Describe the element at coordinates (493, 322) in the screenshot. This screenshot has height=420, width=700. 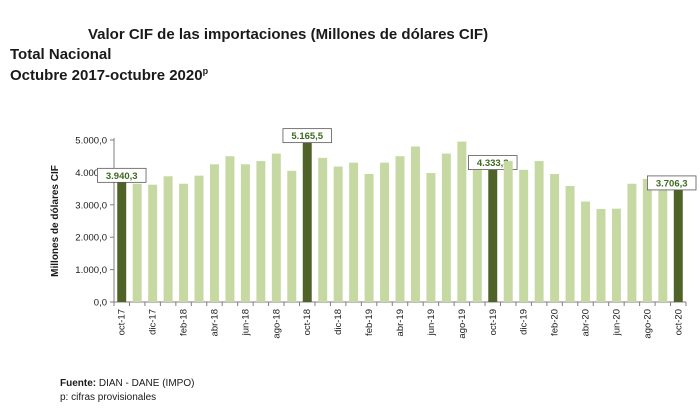
I see `x-tick-label: oct-19` at that location.